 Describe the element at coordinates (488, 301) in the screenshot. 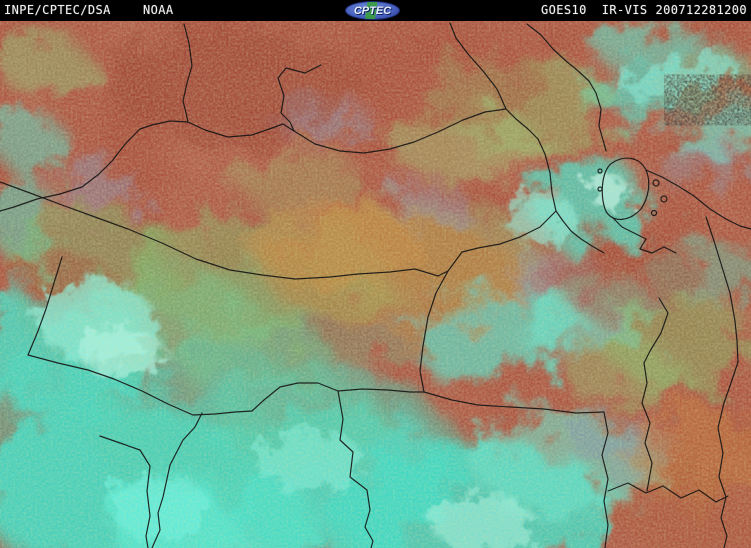

I see `border-amazonas-para` at that location.